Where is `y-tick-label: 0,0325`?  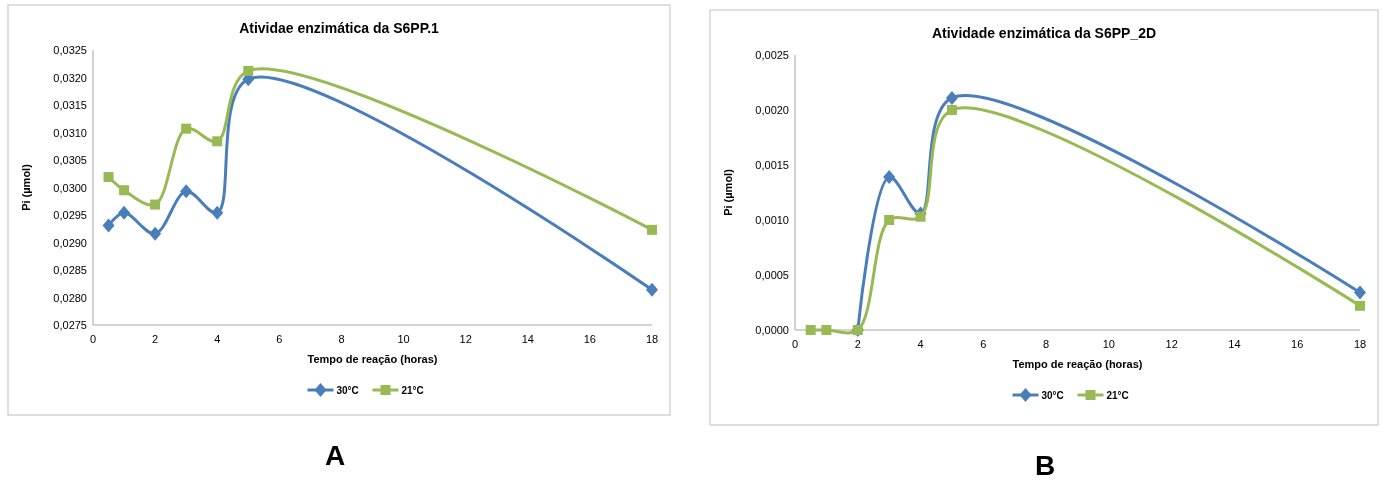
y-tick-label: 0,0325 is located at coordinates (70, 50).